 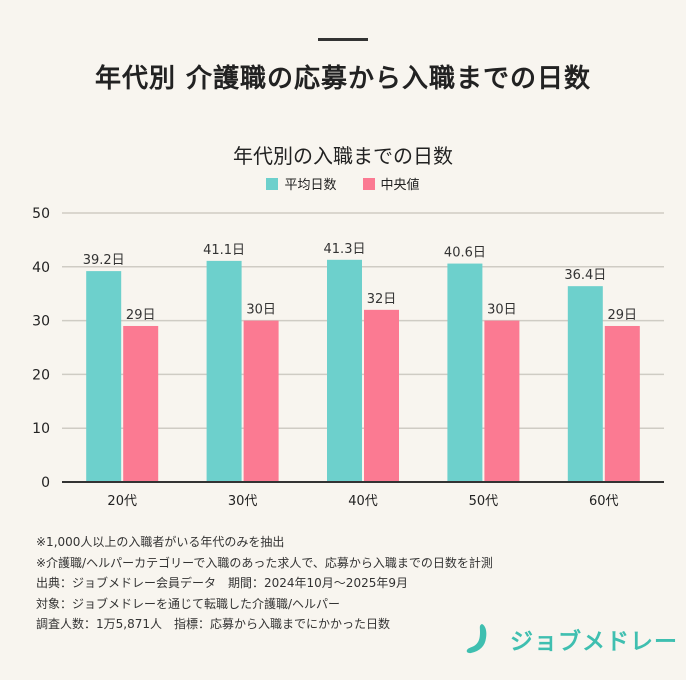 What do you see at coordinates (594, 642) in the screenshot?
I see `logo-text: ジョブメドレー` at bounding box center [594, 642].